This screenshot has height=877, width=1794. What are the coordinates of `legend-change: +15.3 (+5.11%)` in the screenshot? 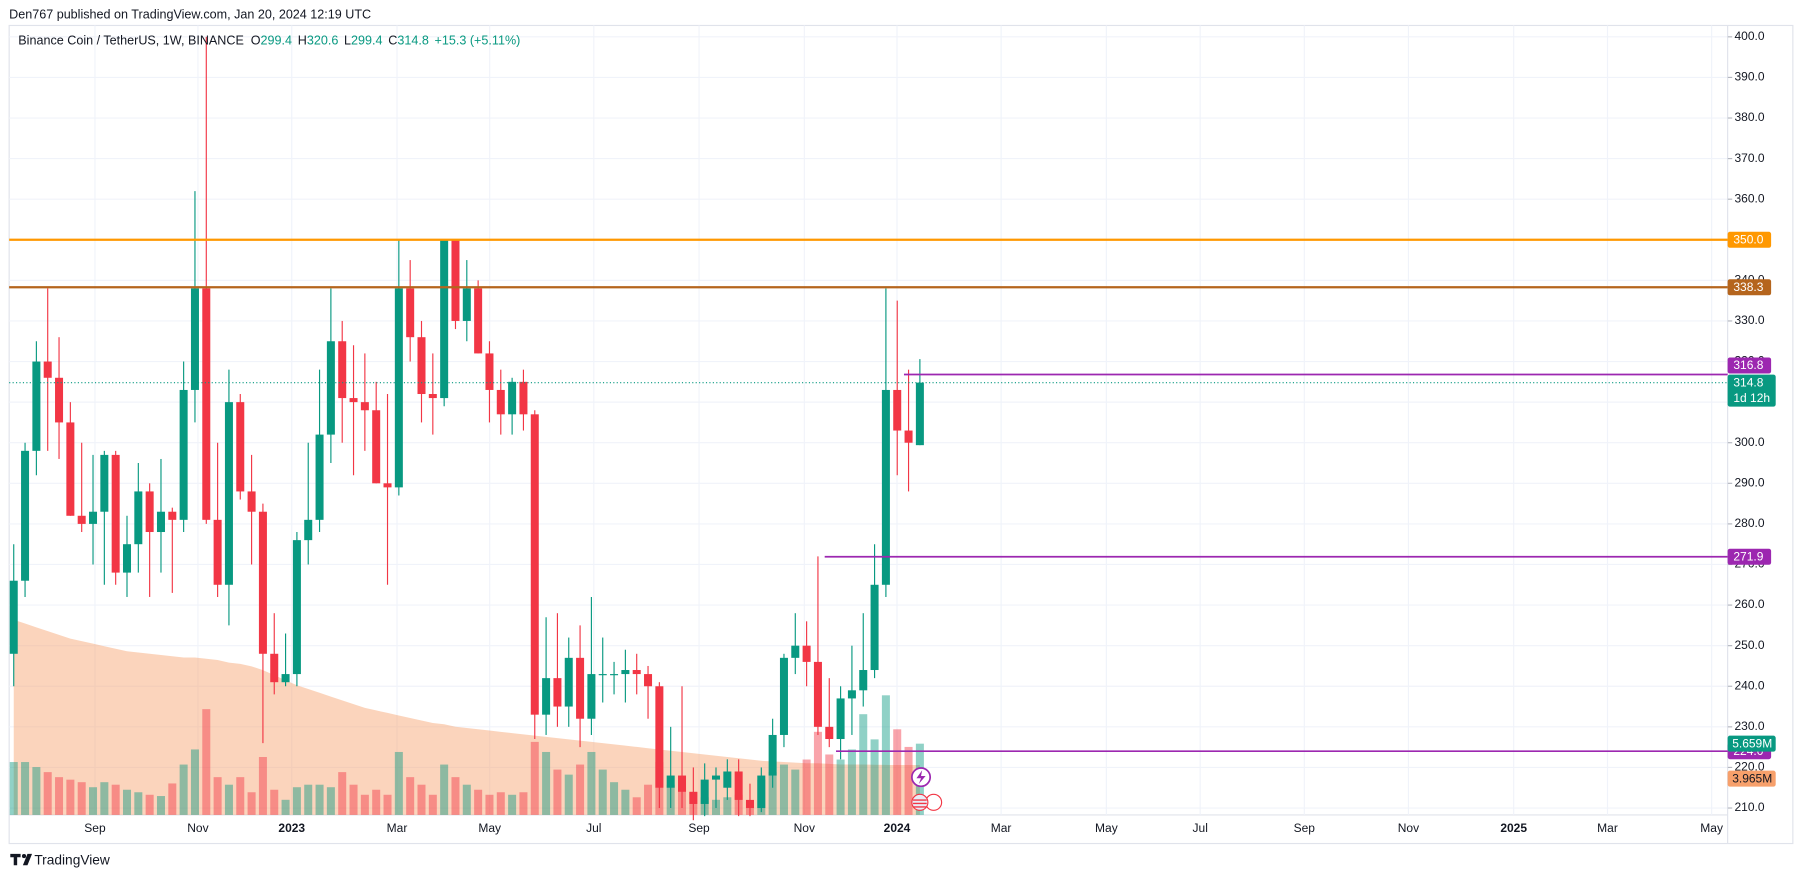 It's located at (478, 41).